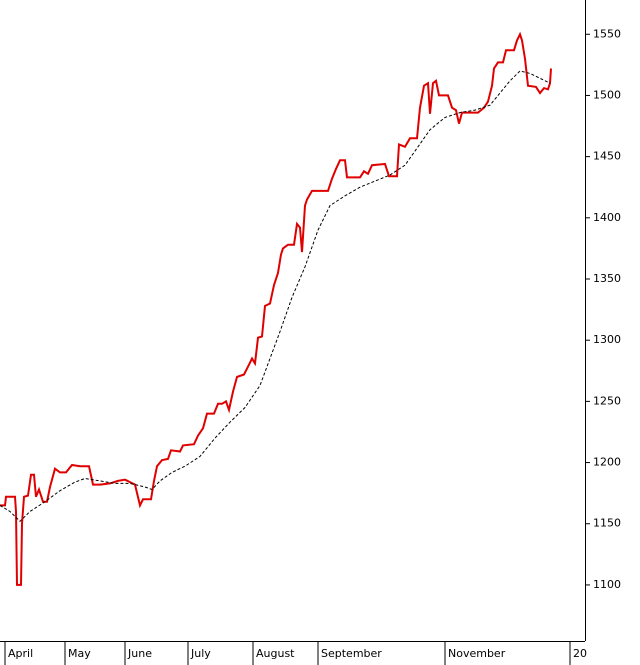  Describe the element at coordinates (607, 217) in the screenshot. I see `y-tick-label: 1400` at that location.